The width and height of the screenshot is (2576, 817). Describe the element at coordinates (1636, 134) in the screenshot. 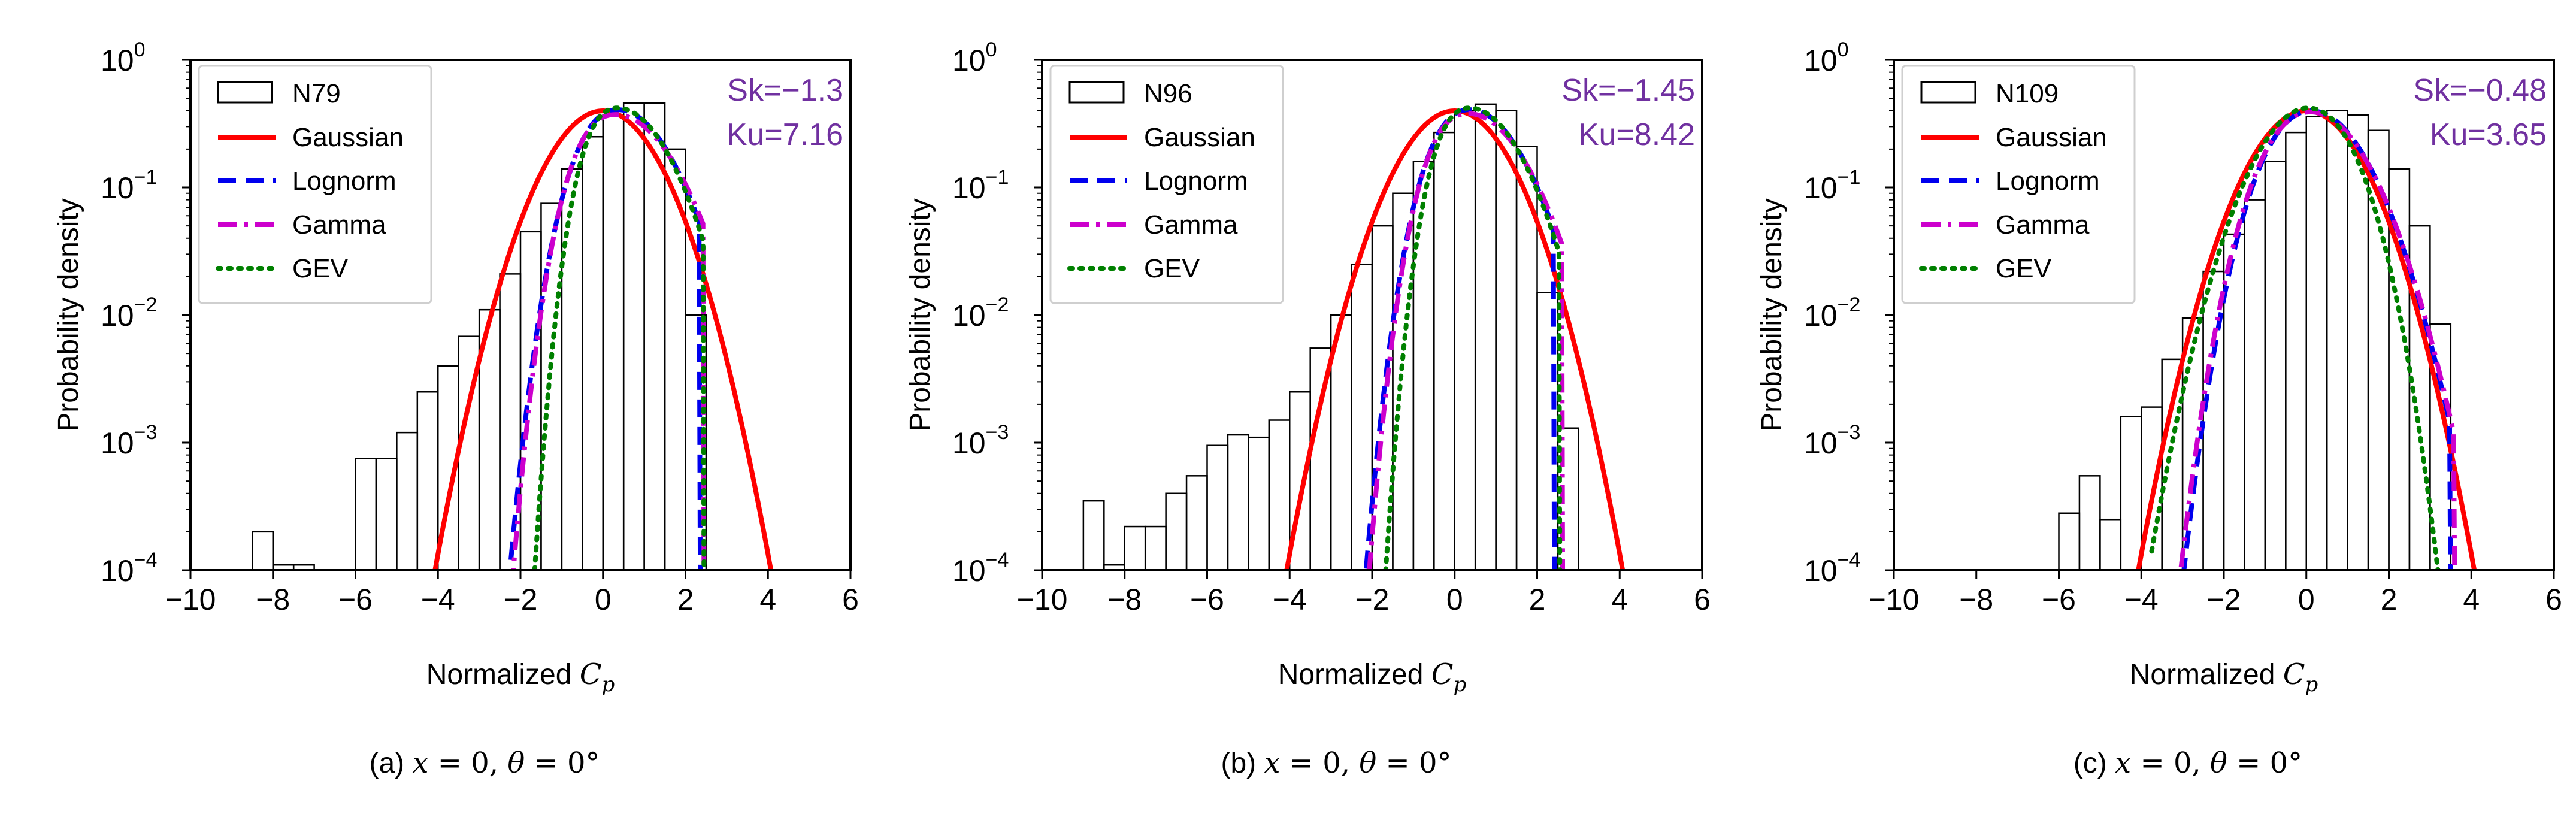

I see `kurtosis-value: Ku=8.42` at that location.